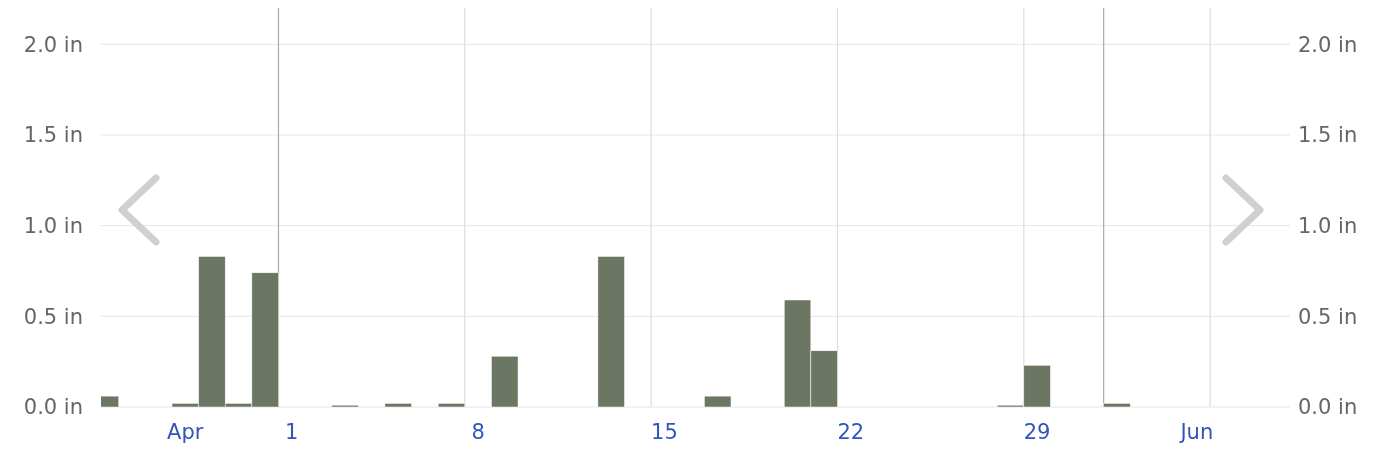 This screenshot has height=451, width=1388. I want to click on y2-tick-label: 0.5 in, so click(1328, 316).